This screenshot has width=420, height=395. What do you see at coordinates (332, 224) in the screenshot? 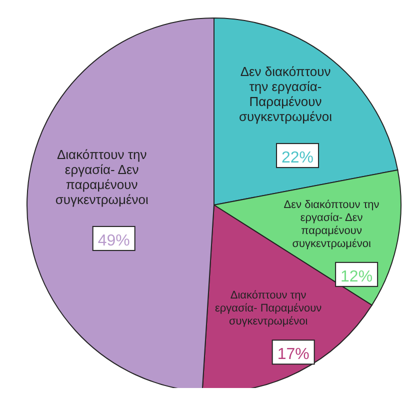
I see `slice-label: Δεν διακόπτουν την εργασία- Δεν παραμένουν συγκεντρωμένοι` at bounding box center [332, 224].